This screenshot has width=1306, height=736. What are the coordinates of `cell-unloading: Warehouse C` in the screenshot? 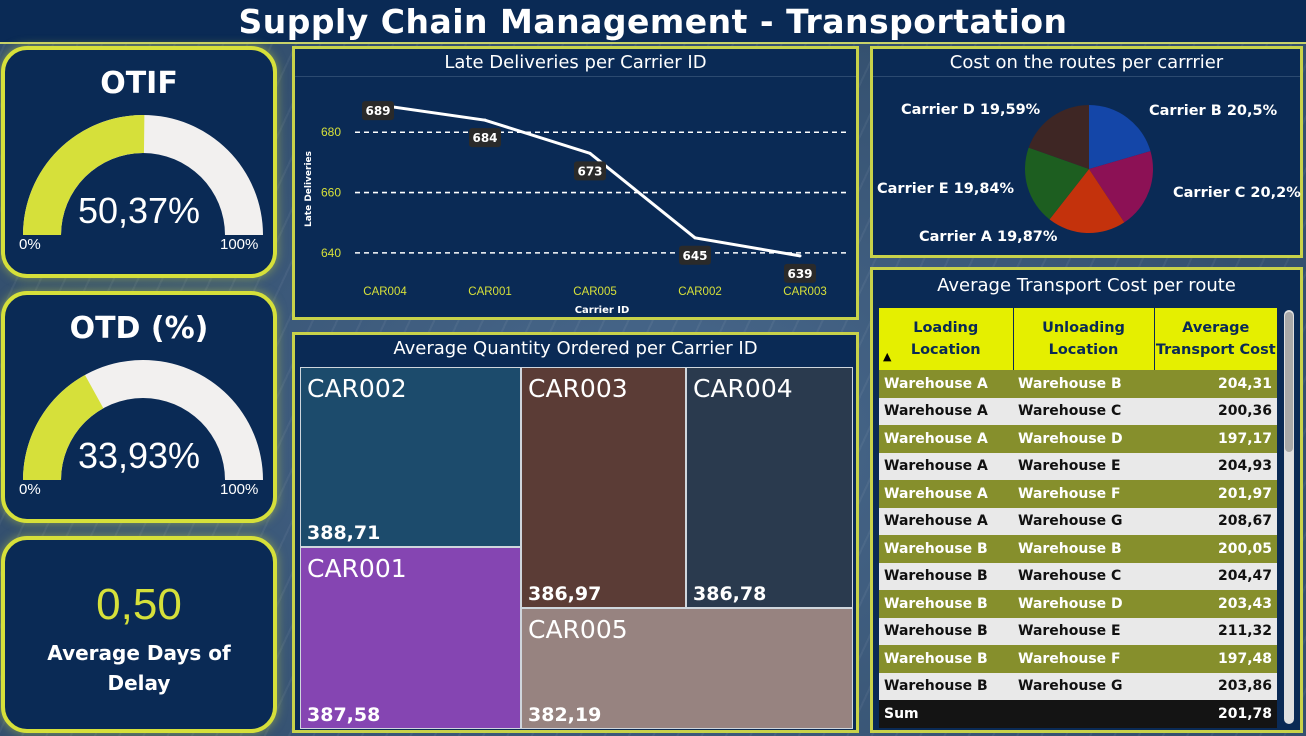 It's located at (1083, 576).